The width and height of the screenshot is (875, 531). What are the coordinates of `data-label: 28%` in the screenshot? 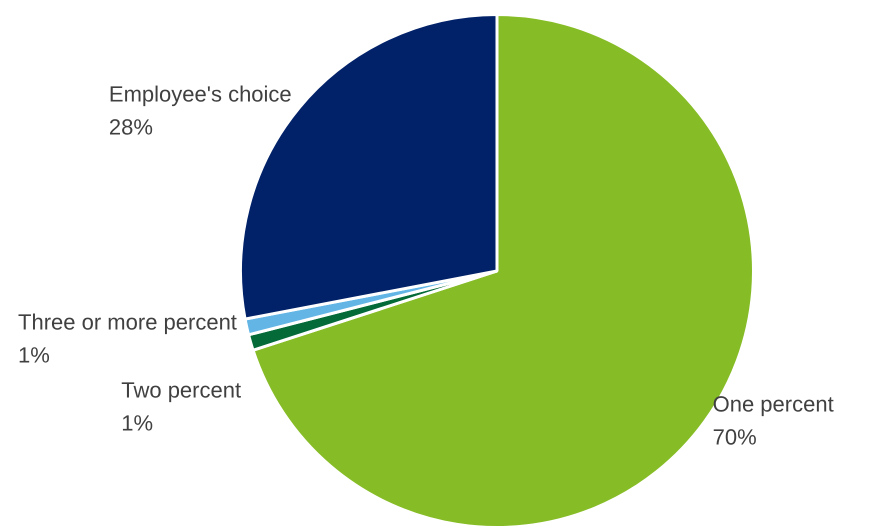 It's located at (130, 127).